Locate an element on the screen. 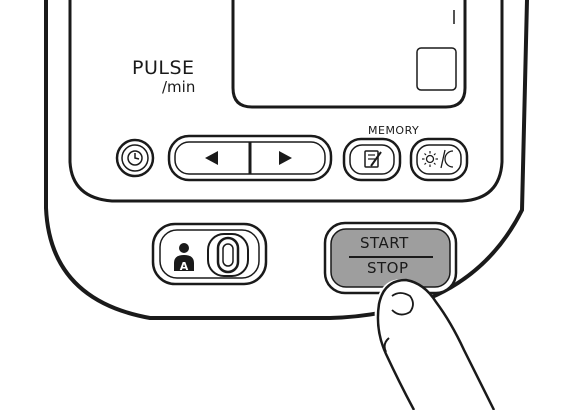  left-arrow-icon is located at coordinates (211, 158).